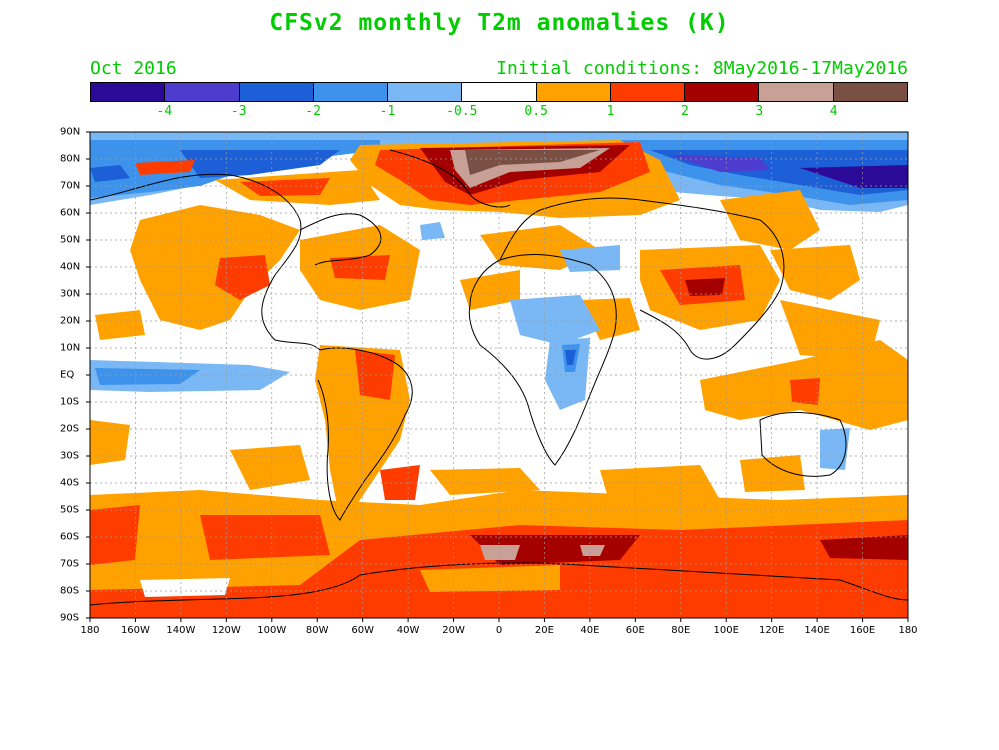 The height and width of the screenshot is (750, 999). Describe the element at coordinates (70, 456) in the screenshot. I see `latitude-label: 30S` at that location.